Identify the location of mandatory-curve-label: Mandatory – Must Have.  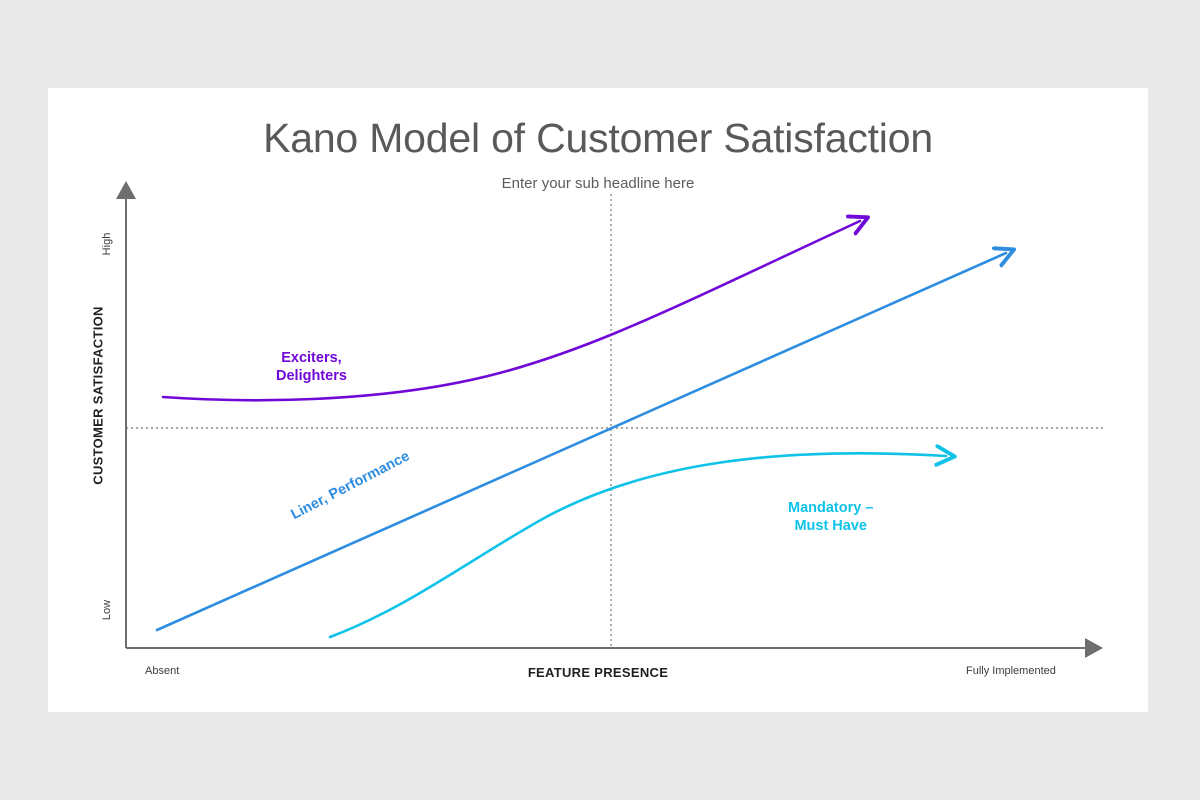
(830, 517).